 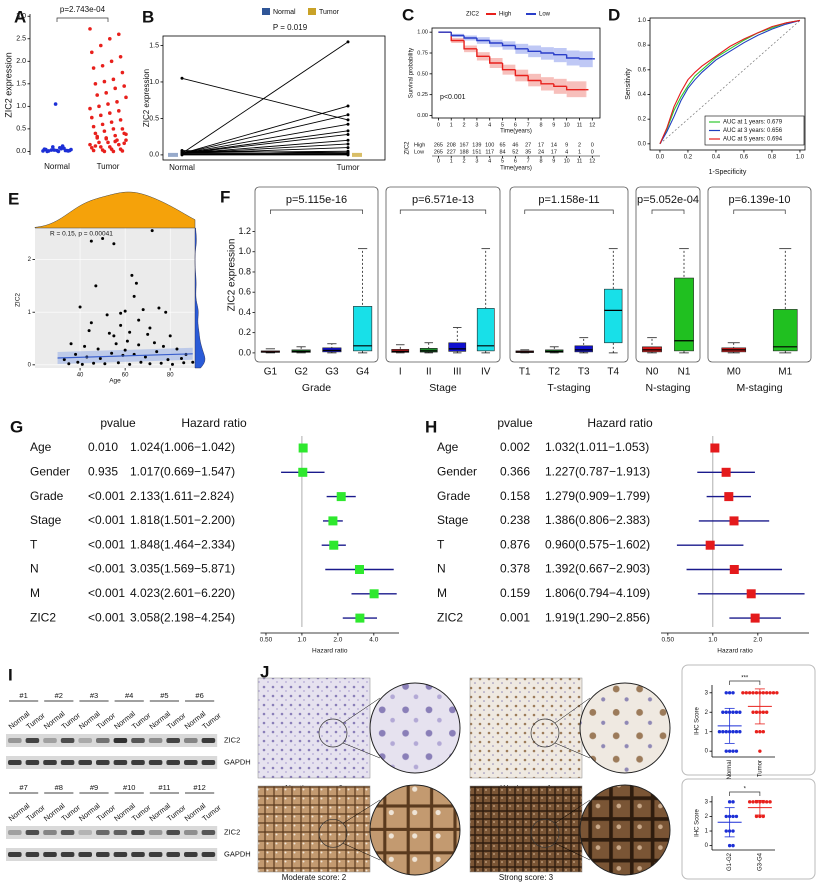 What do you see at coordinates (21, 106) in the screenshot?
I see `y-tick-label: 1.0` at bounding box center [21, 106].